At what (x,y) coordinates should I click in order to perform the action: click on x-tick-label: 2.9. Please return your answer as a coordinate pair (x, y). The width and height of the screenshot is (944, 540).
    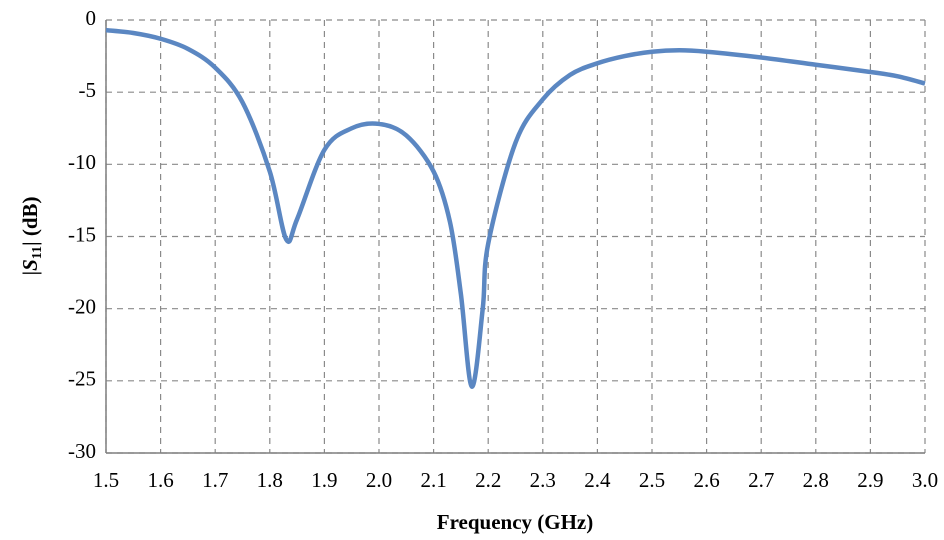
    Looking at the image, I should click on (870, 480).